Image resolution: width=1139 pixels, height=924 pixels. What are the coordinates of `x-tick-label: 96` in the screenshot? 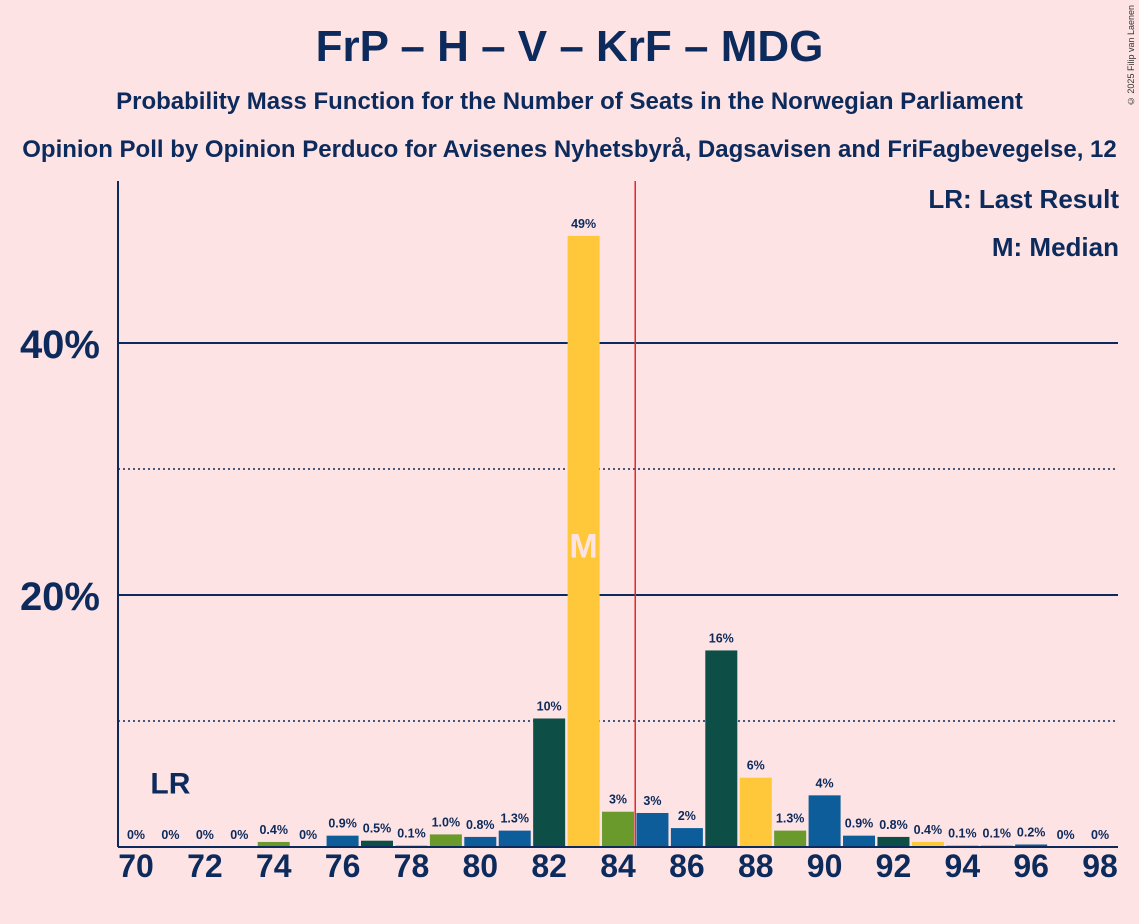 It's located at (1031, 866).